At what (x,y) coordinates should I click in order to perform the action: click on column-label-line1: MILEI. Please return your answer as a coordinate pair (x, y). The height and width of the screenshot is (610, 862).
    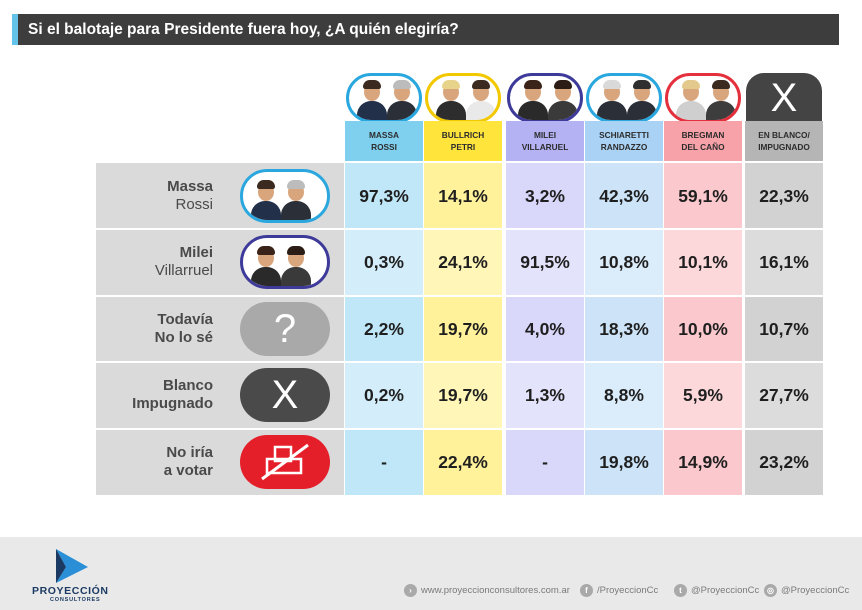
    Looking at the image, I should click on (545, 135).